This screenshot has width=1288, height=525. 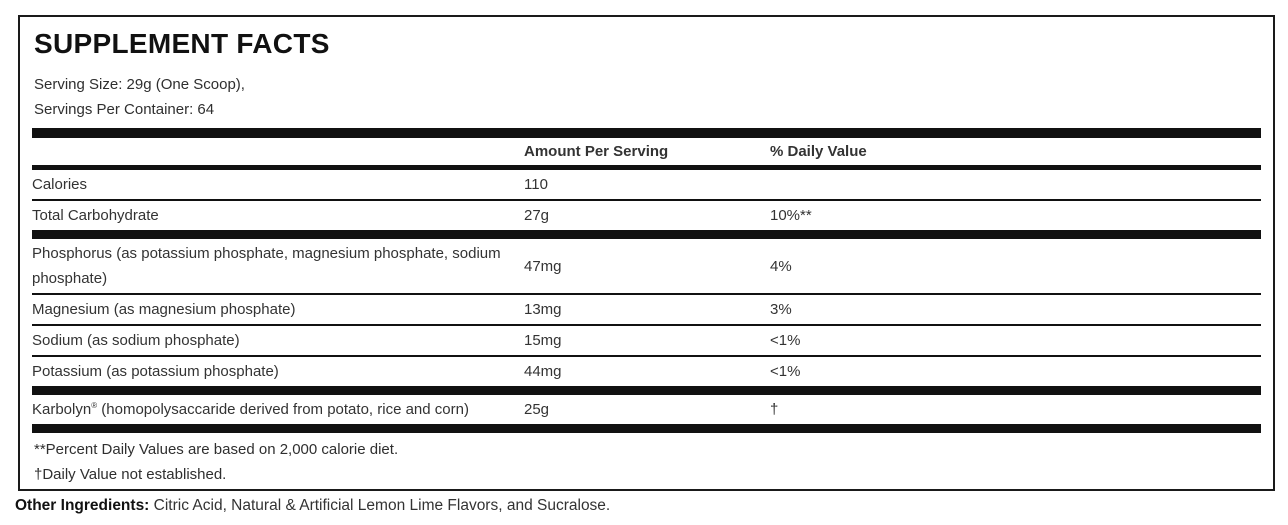 What do you see at coordinates (136, 340) in the screenshot?
I see `nutrient-name: Sodium (as sodium phosphate)` at bounding box center [136, 340].